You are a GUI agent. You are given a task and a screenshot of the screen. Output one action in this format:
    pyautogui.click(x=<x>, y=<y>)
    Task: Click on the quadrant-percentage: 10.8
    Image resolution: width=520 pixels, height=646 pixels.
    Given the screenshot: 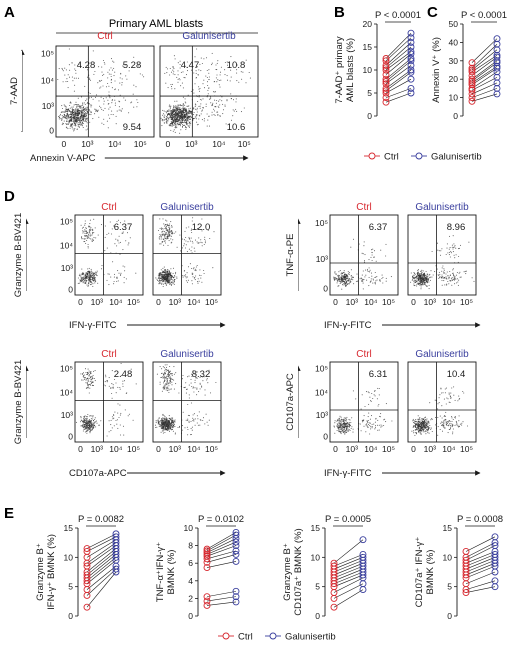 What is the action you would take?
    pyautogui.click(x=236, y=65)
    